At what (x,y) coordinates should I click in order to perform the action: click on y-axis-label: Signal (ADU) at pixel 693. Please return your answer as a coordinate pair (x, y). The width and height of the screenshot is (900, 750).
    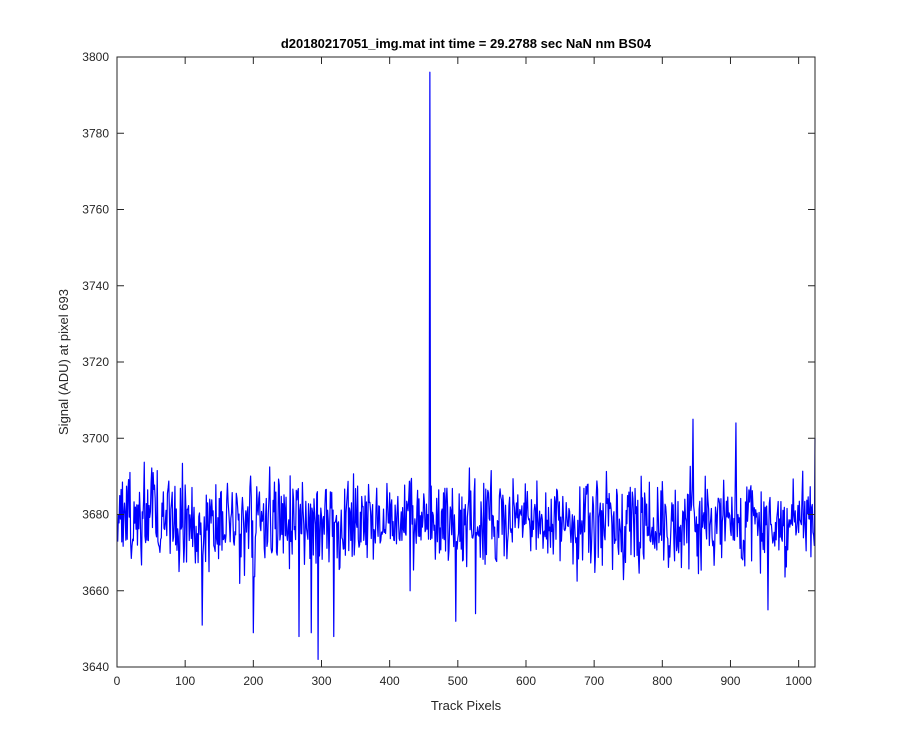
    Looking at the image, I should click on (63, 362).